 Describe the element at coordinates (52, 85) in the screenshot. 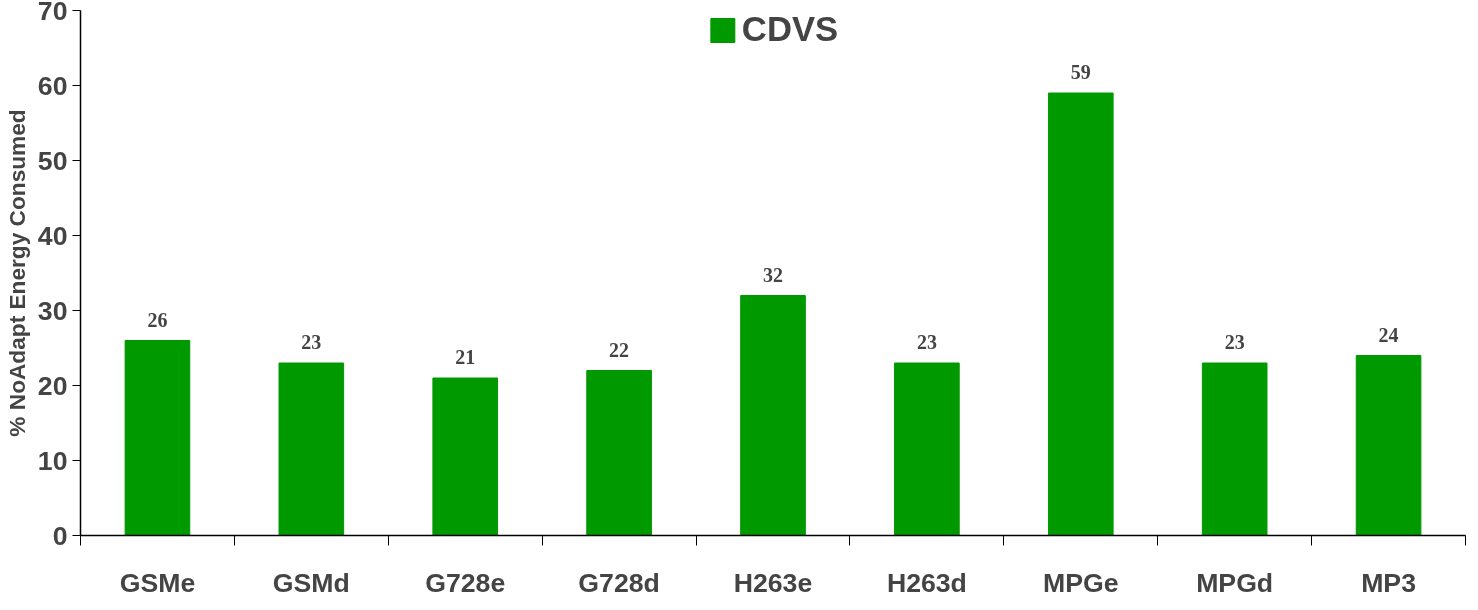

I see `y-tick-label: 60` at that location.